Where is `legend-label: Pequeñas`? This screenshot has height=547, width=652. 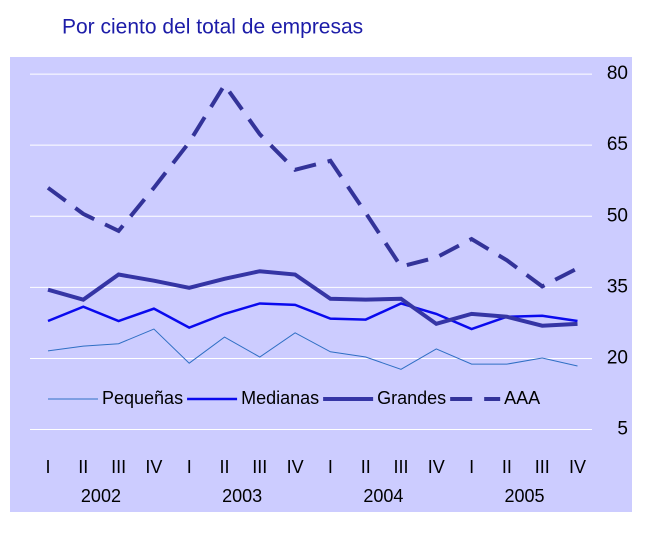
legend-label: Pequeñas is located at coordinates (142, 398).